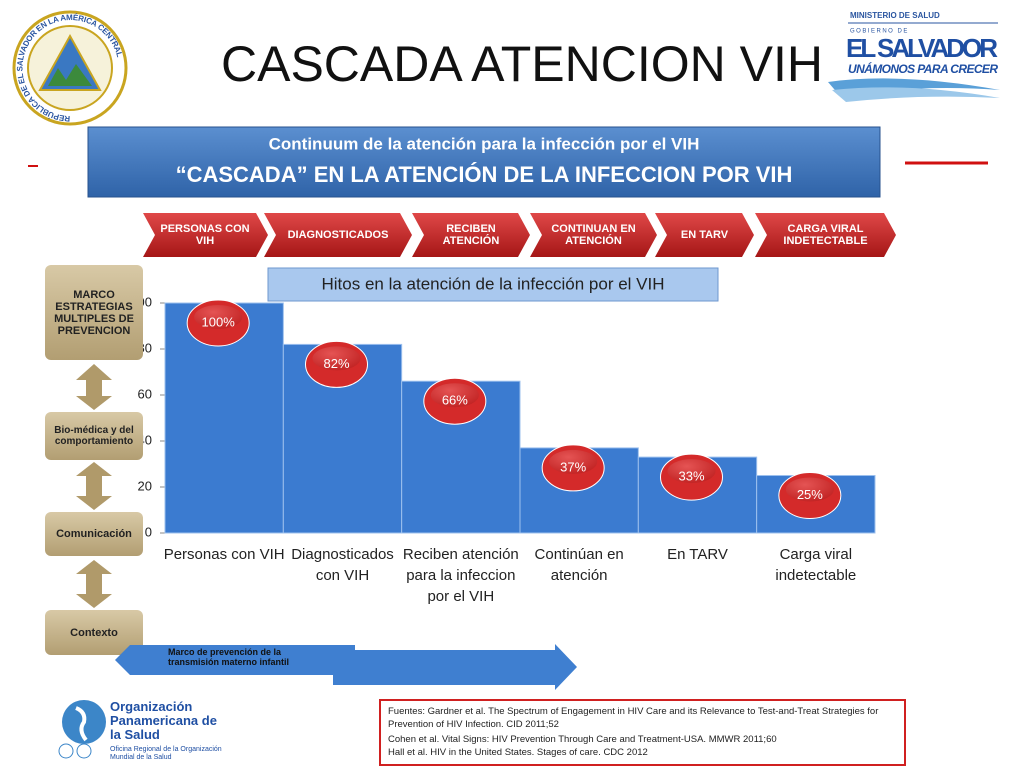 Image resolution: width=1024 pixels, height=768 pixels. What do you see at coordinates (697, 554) in the screenshot?
I see `x-tick-label: En TARV` at bounding box center [697, 554].